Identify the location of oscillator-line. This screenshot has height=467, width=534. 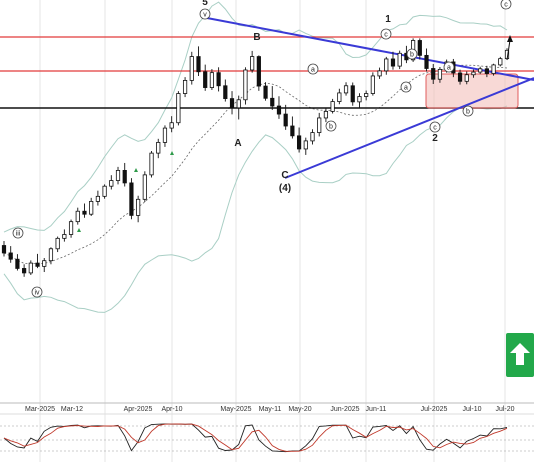
(255, 438).